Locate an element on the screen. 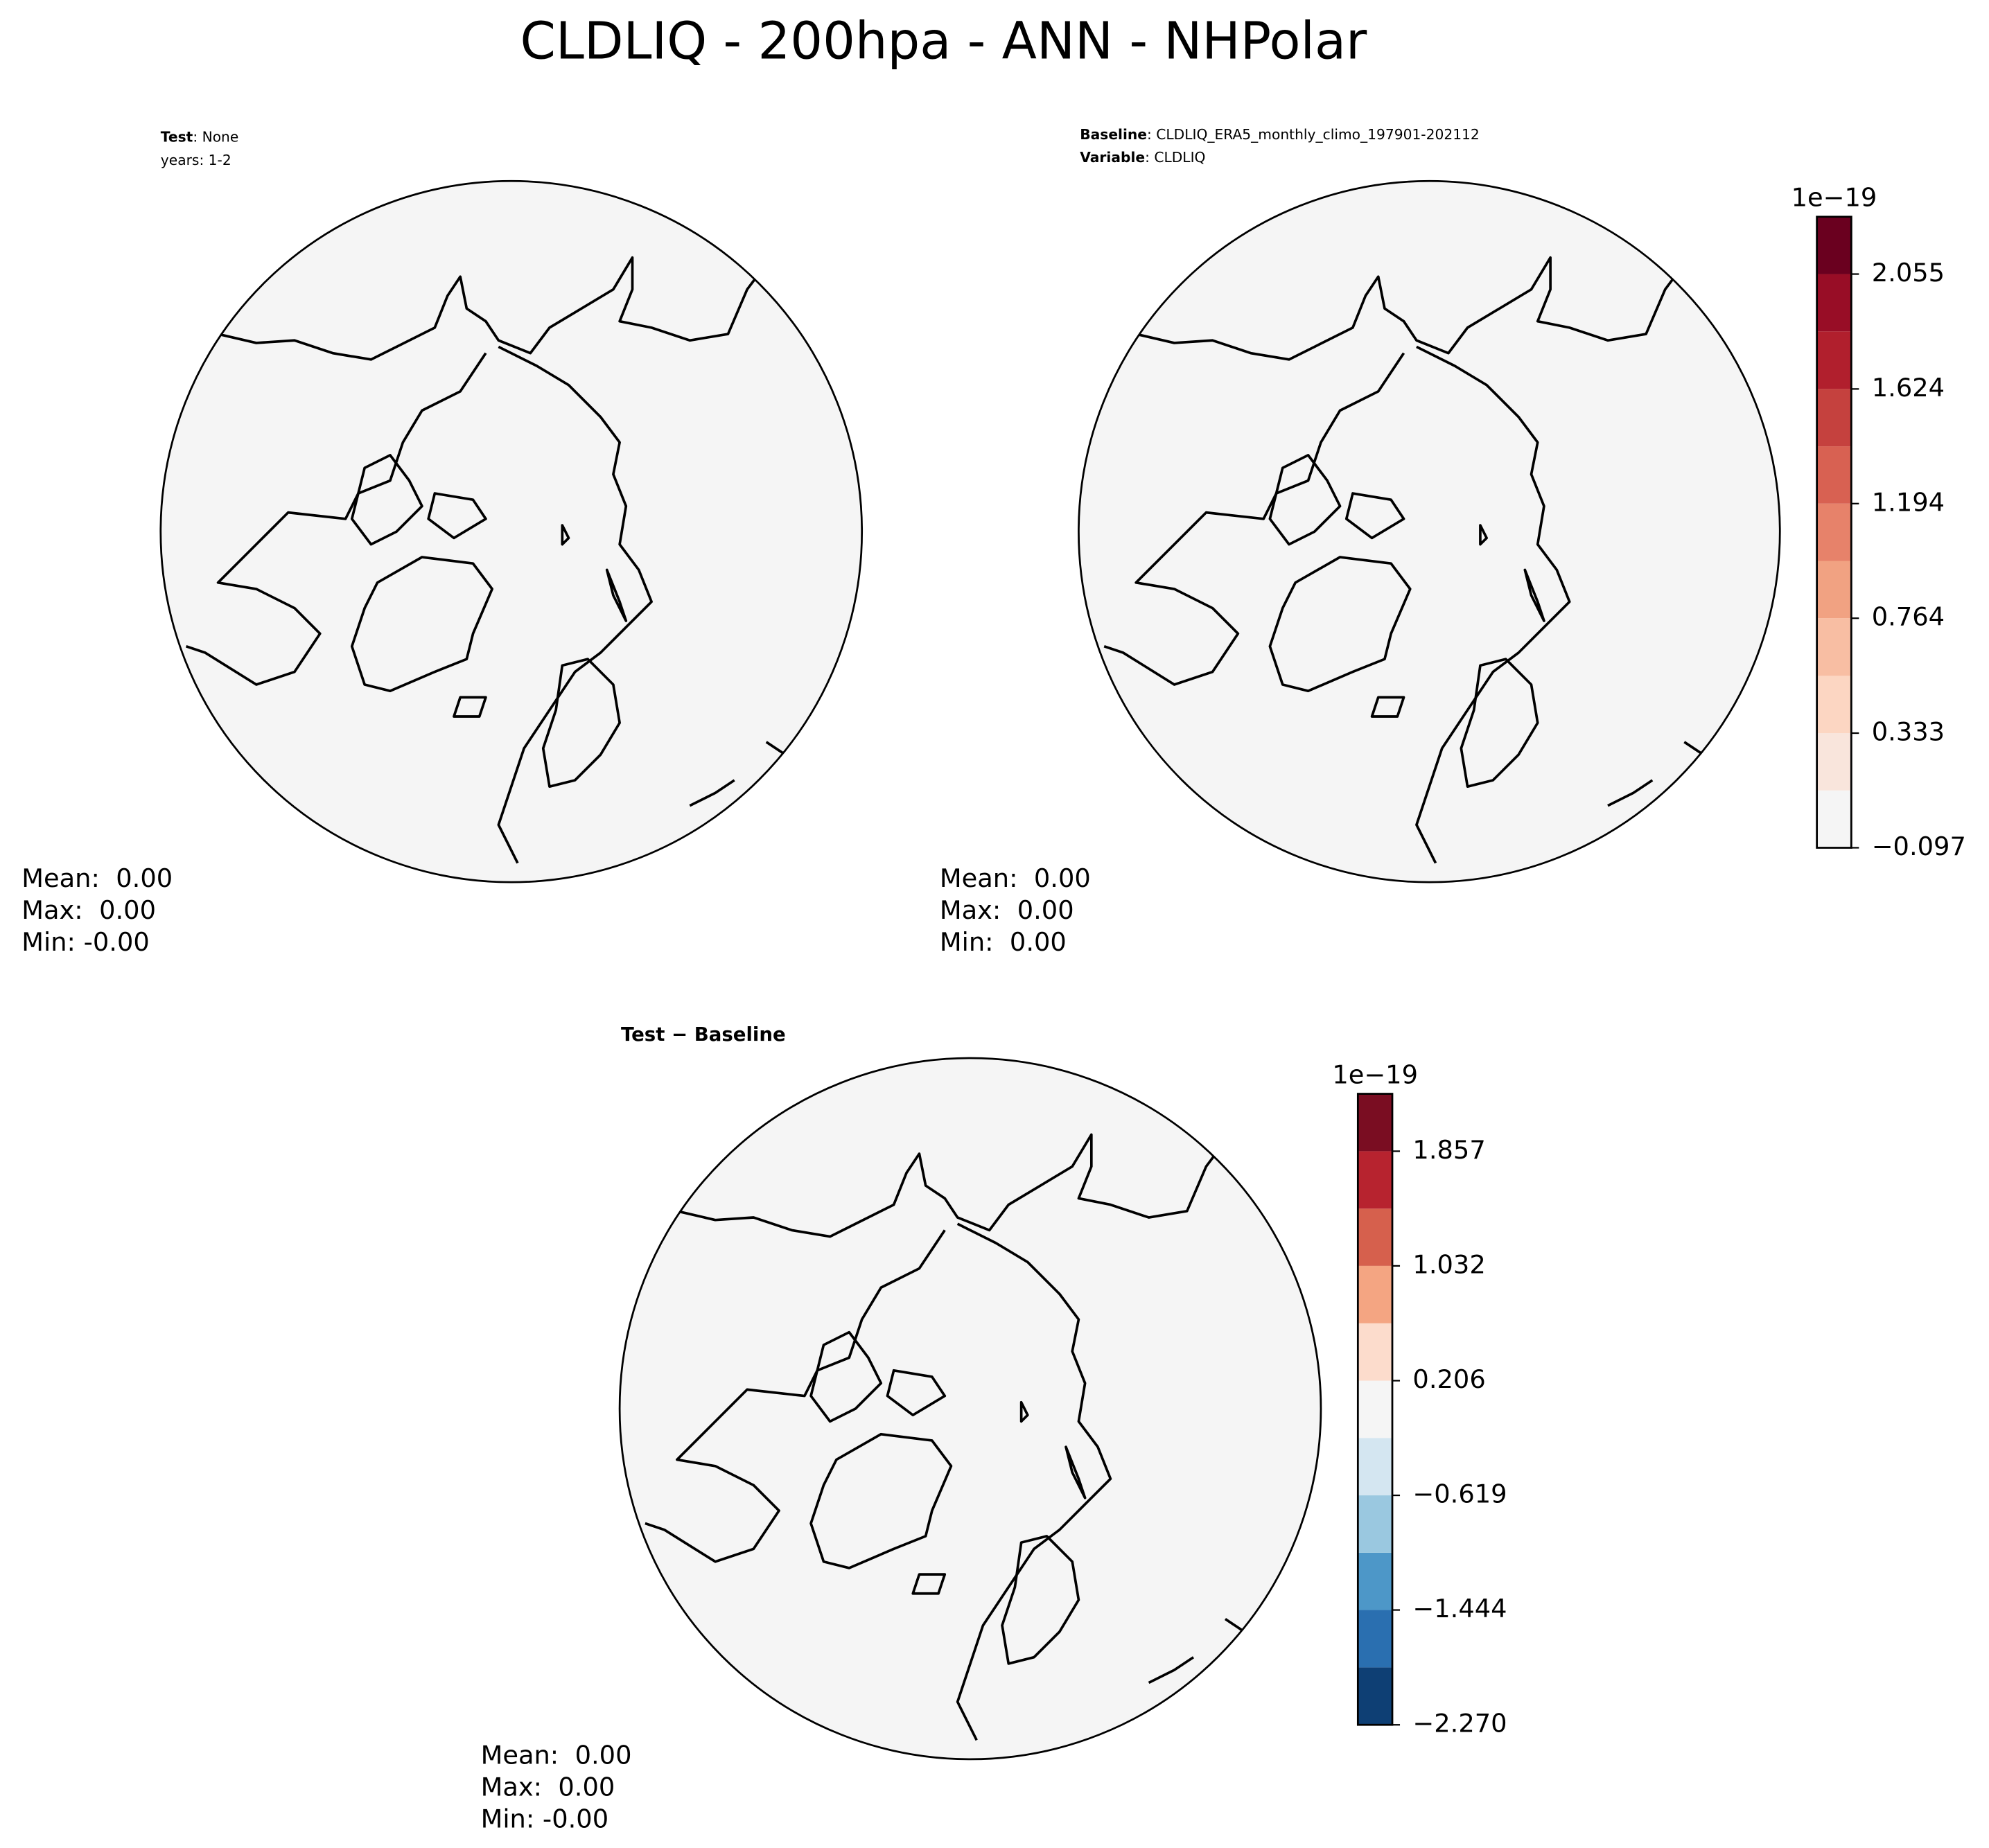 The height and width of the screenshot is (1848, 1989). subtitle-text: : None is located at coordinates (215, 136).